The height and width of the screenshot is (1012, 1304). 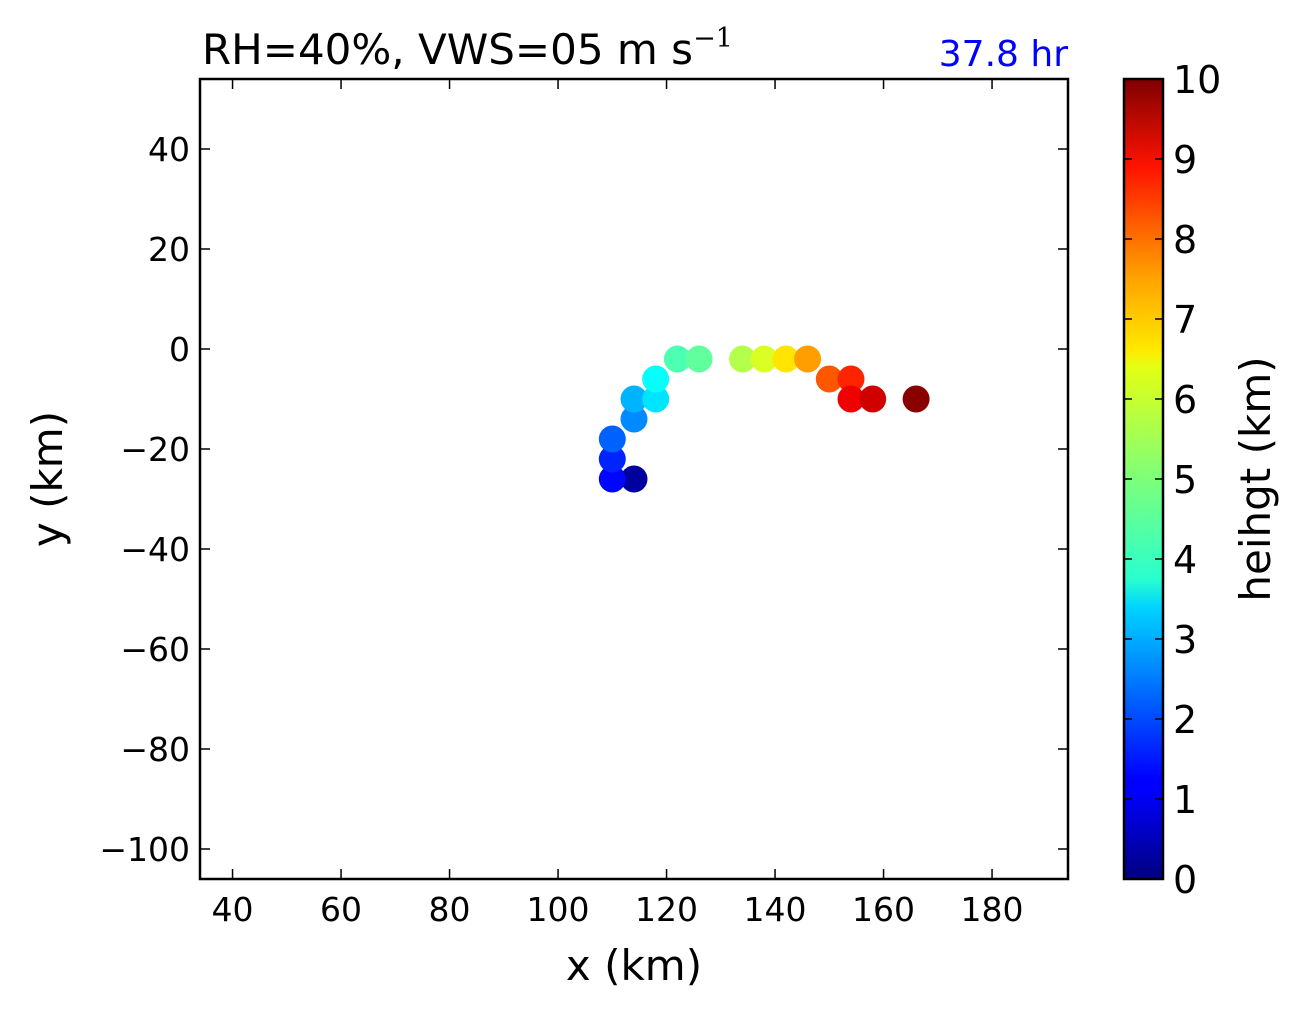 I want to click on chart-title-exponent: −1, so click(x=713, y=38).